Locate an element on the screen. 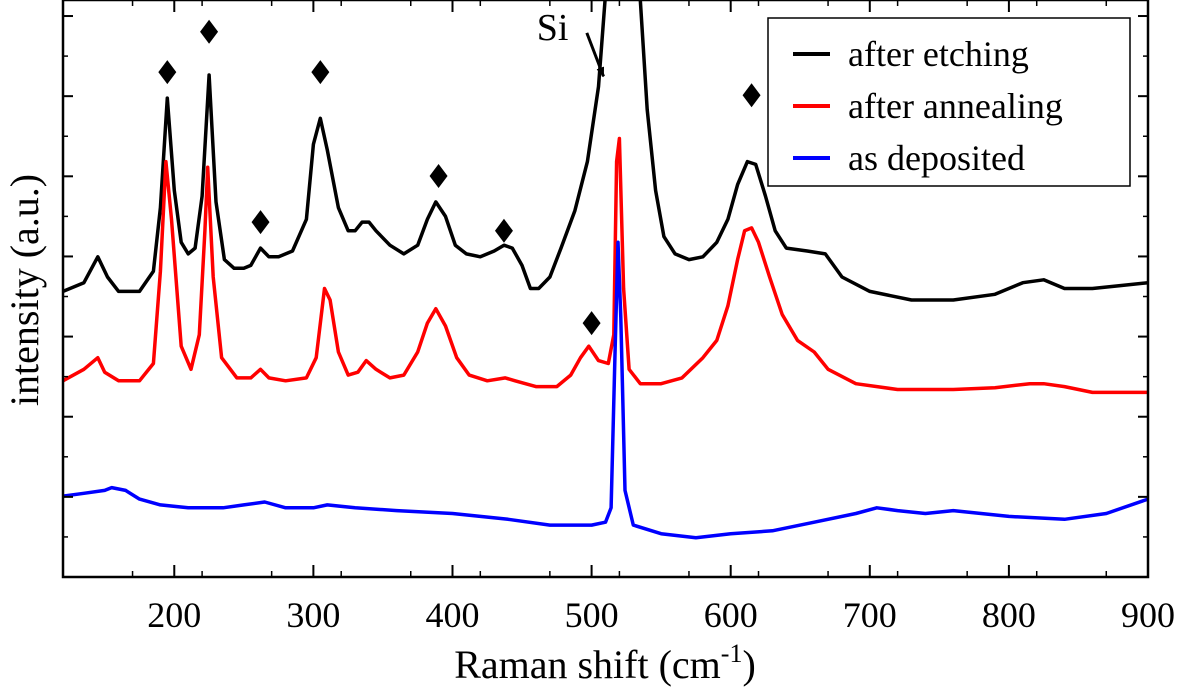 The width and height of the screenshot is (1200, 688). y-axis-label: intensity (a.u.) is located at coordinates (24, 290).